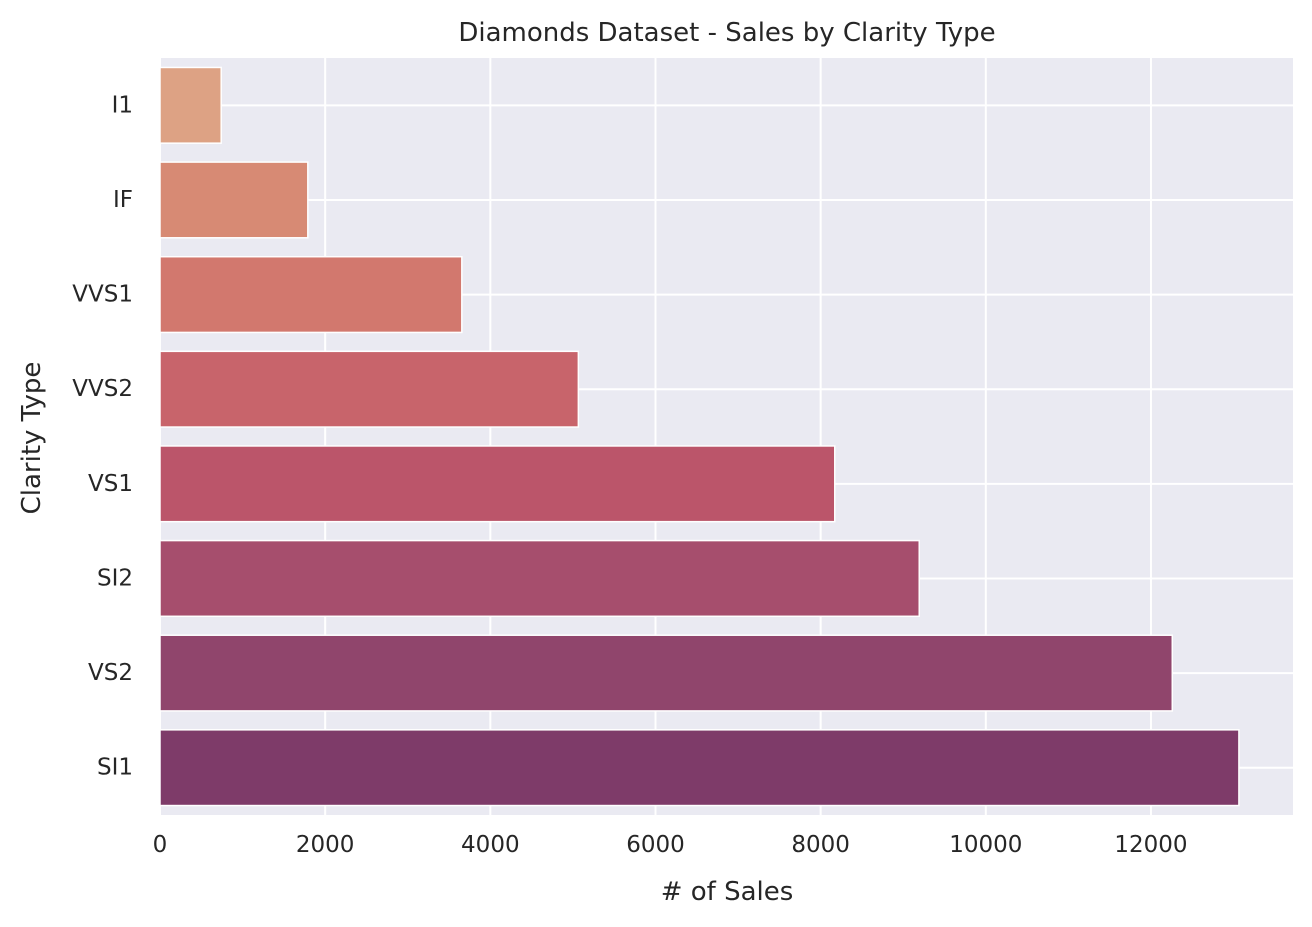 The image size is (1312, 927). Describe the element at coordinates (369, 389) in the screenshot. I see `bar-vvs2` at that location.